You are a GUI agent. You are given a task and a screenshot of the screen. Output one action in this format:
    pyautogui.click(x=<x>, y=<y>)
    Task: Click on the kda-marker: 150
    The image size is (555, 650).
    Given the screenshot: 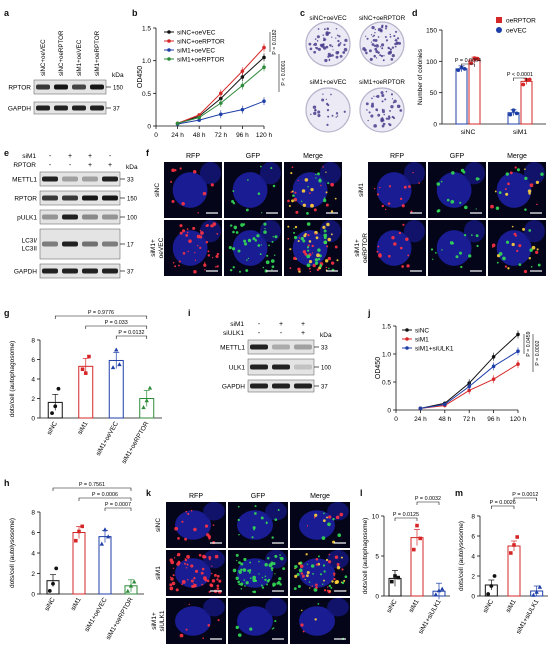 What is the action you would take?
    pyautogui.click(x=132, y=200)
    